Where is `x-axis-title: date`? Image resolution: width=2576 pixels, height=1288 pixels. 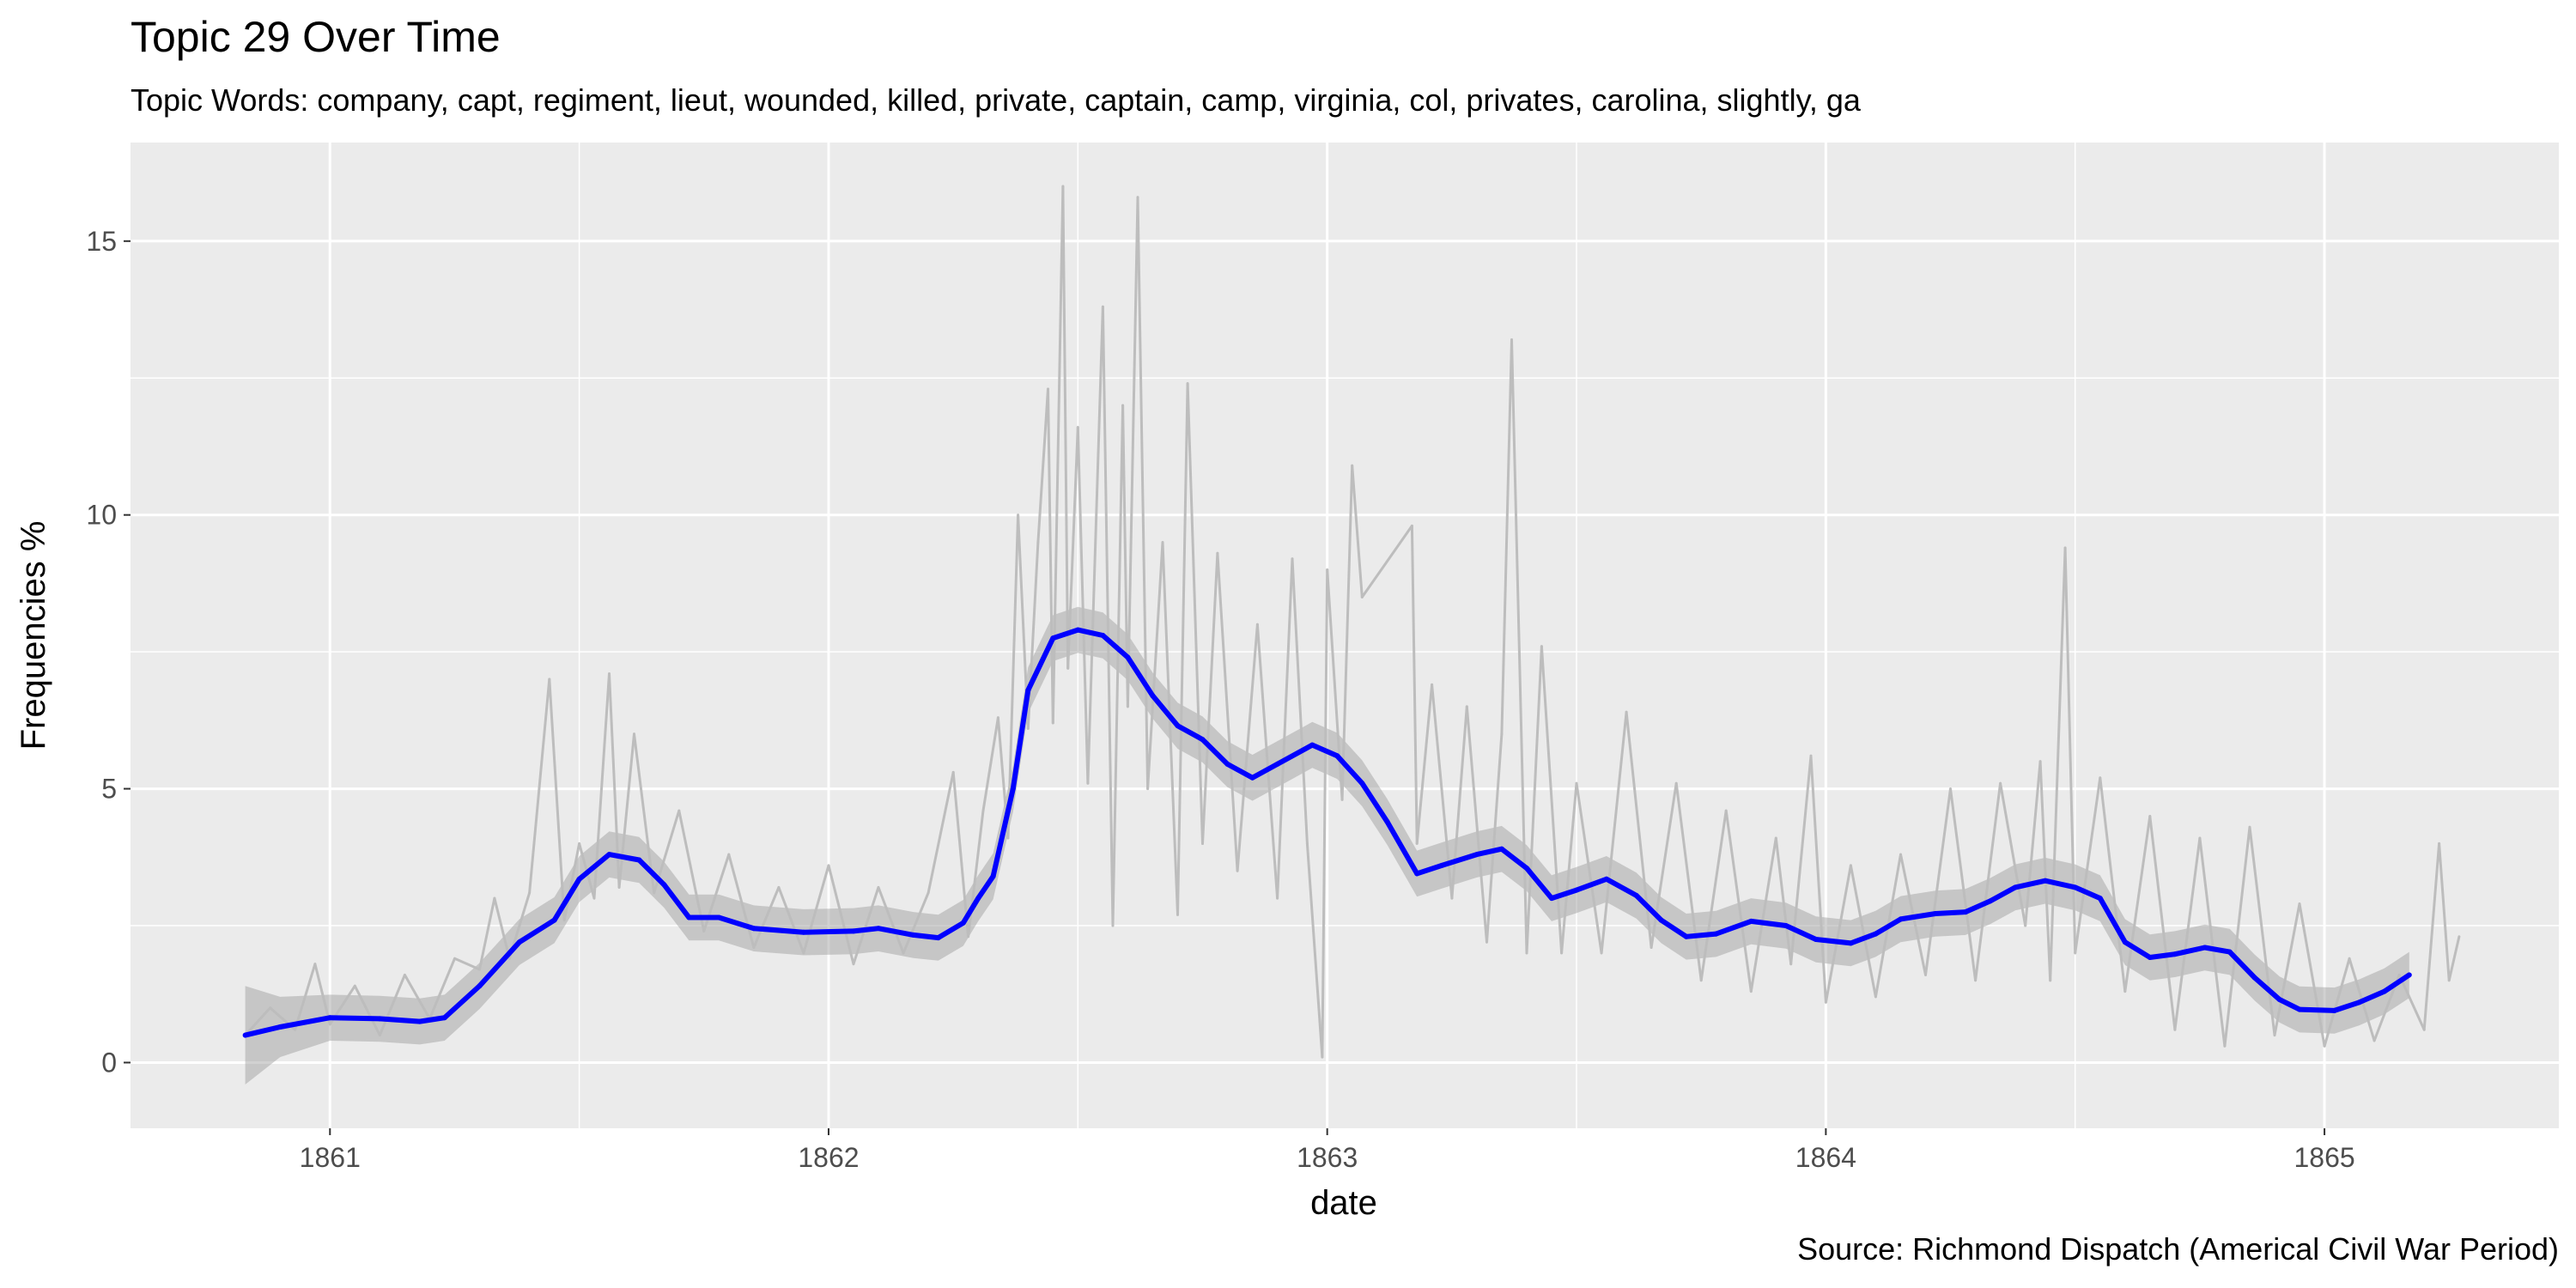 x-axis-title: date is located at coordinates (1343, 1203).